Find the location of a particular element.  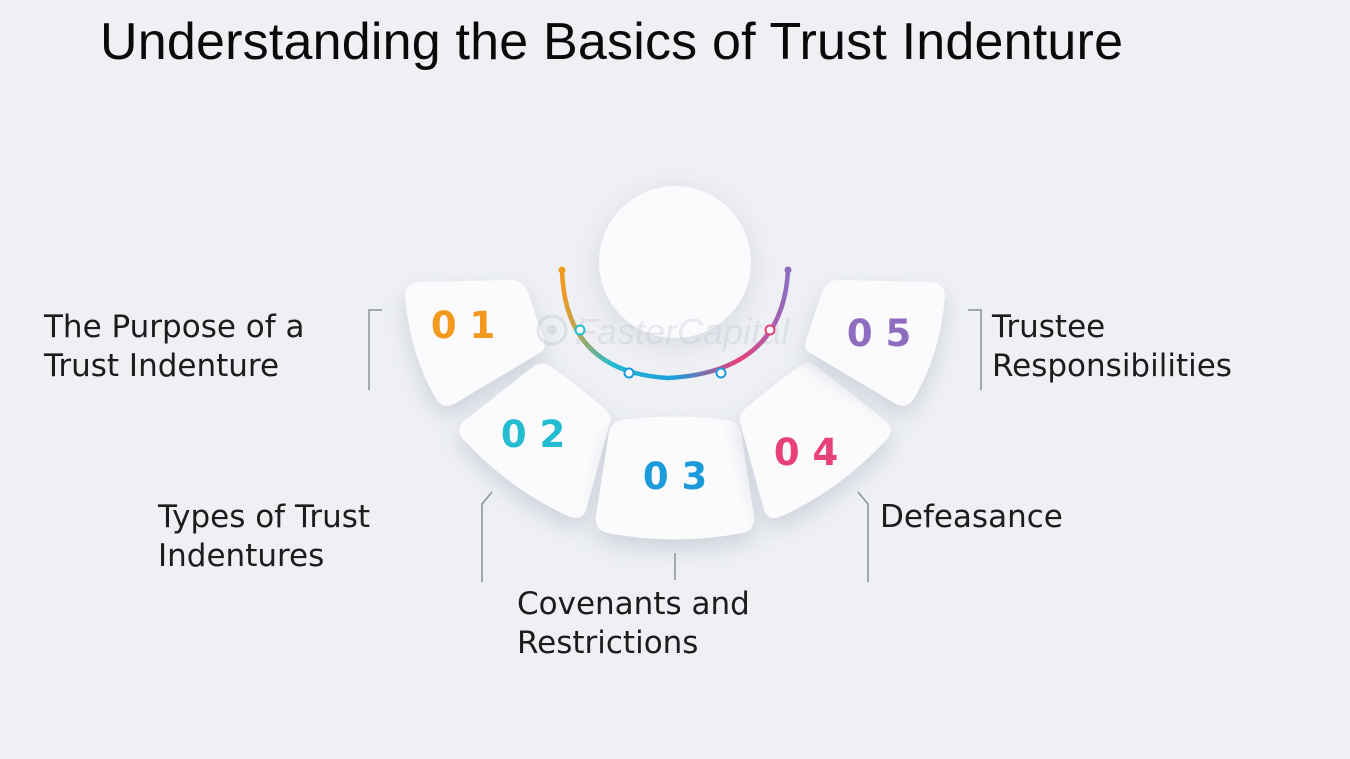

label-covenants-and-restrictions: Covenants and Restrictions is located at coordinates (633, 624).